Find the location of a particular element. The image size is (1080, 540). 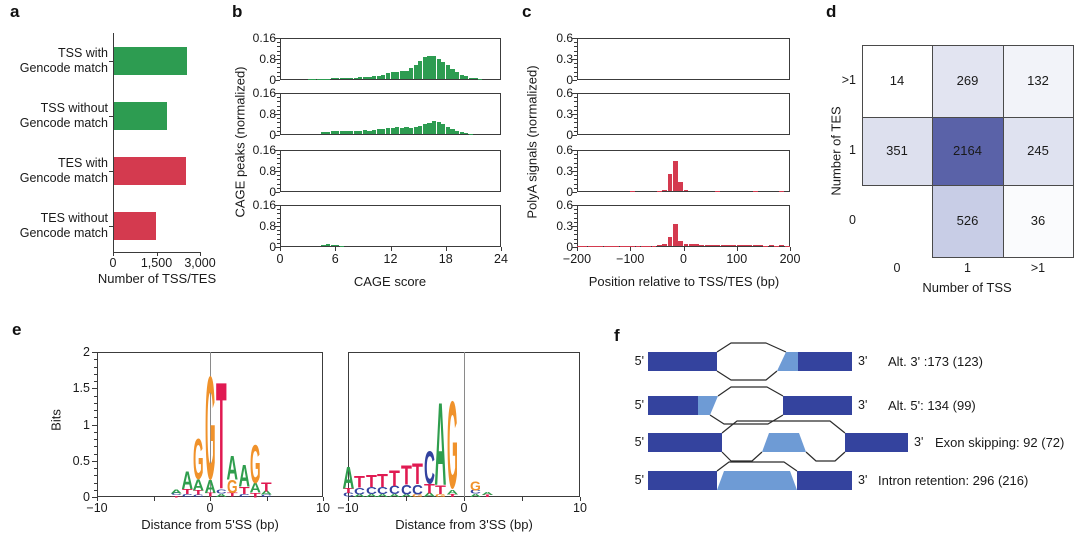

panel-letter-b: b is located at coordinates (237, 11).